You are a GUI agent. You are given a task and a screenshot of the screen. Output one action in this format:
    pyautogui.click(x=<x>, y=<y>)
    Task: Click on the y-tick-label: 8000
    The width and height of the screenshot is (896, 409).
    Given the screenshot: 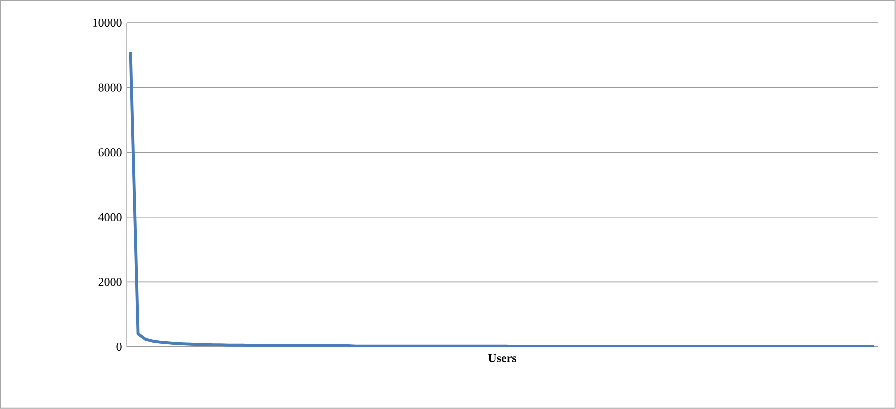 What is the action you would take?
    pyautogui.click(x=110, y=88)
    